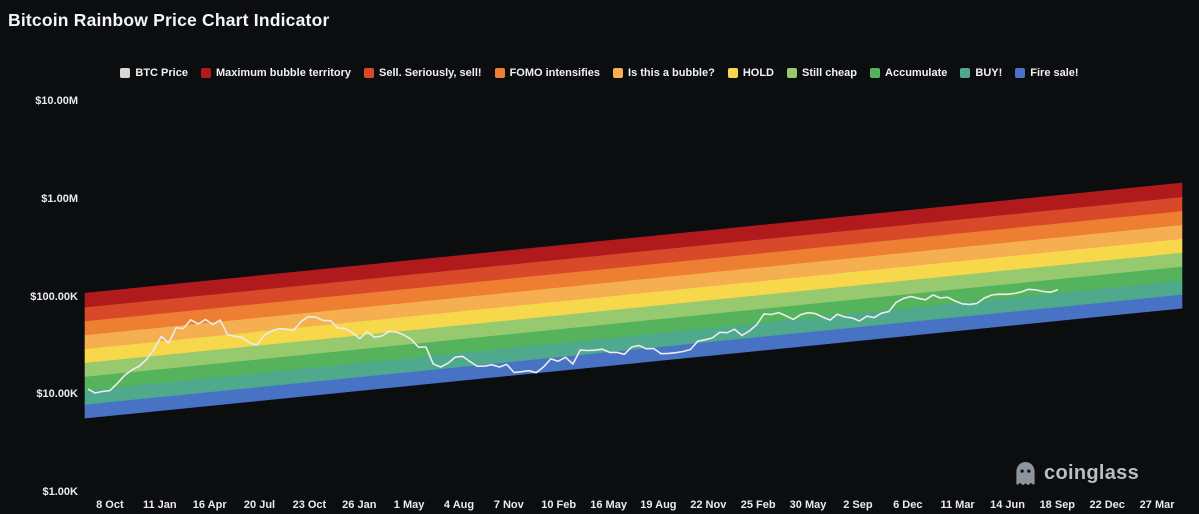 This screenshot has height=514, width=1199. I want to click on legend-item-buy: BUY!, so click(981, 73).